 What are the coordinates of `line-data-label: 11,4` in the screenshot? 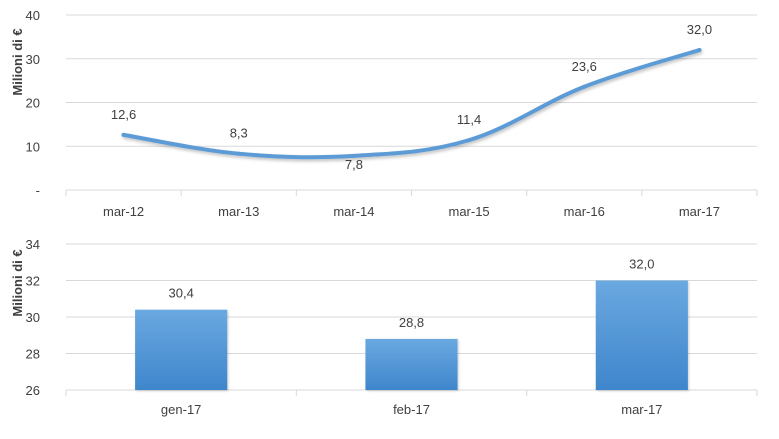 It's located at (469, 119).